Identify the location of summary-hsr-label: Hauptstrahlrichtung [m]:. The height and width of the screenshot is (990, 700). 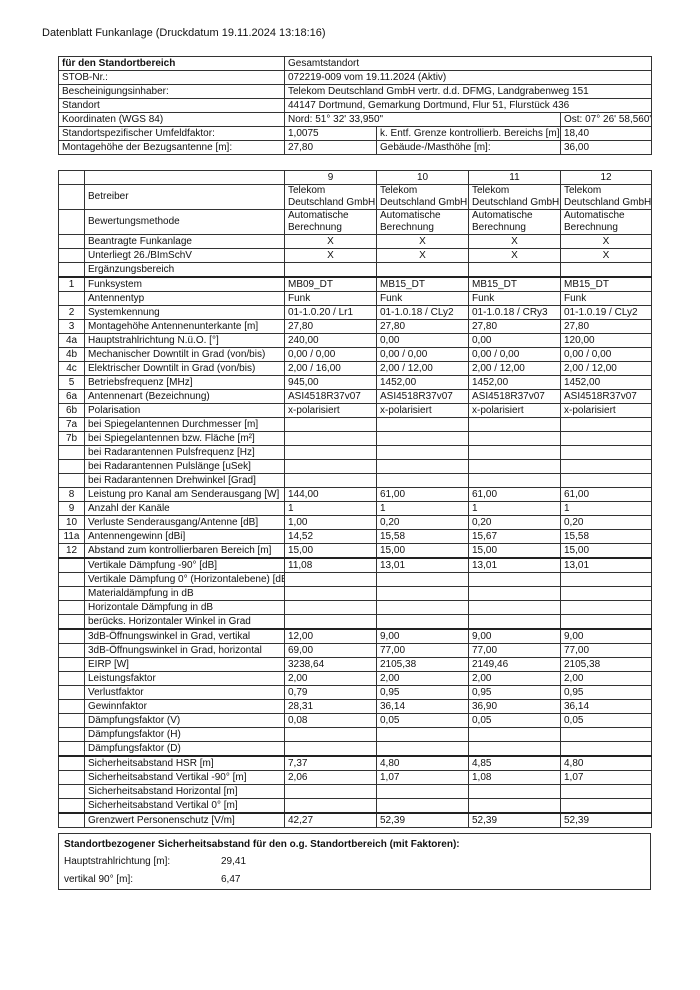
(117, 861).